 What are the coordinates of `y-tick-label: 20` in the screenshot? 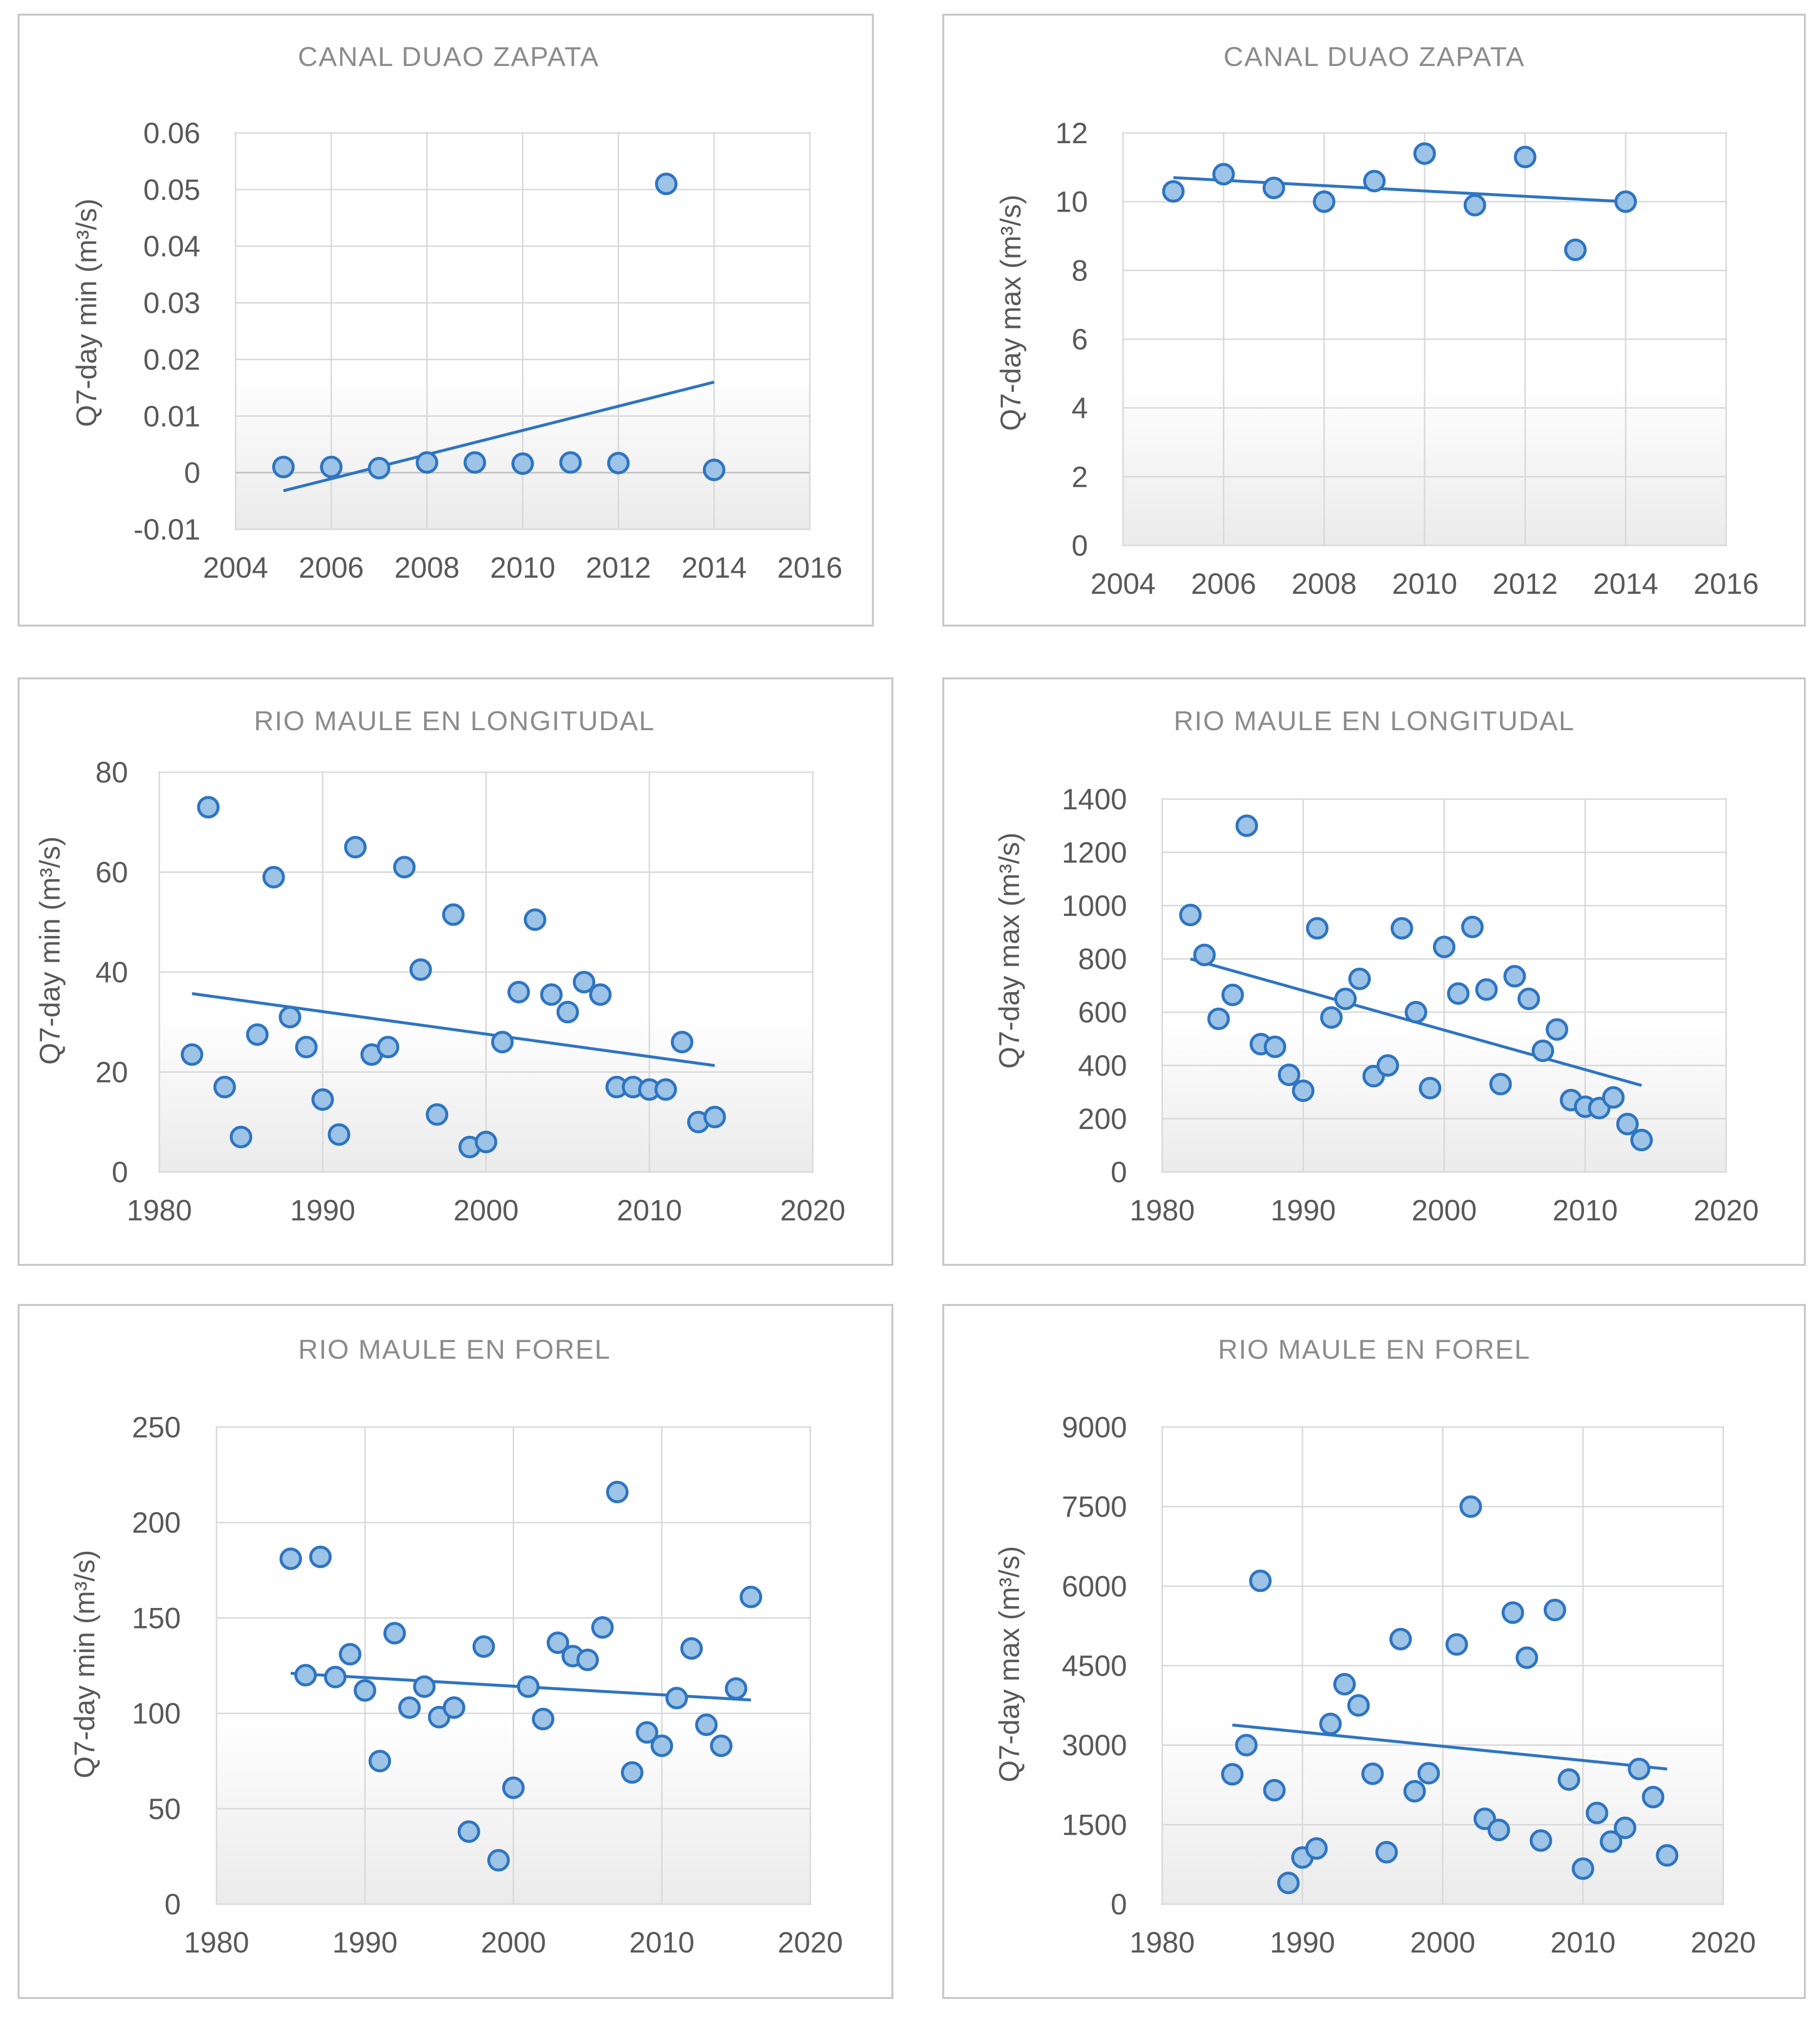 It's located at (111, 1072).